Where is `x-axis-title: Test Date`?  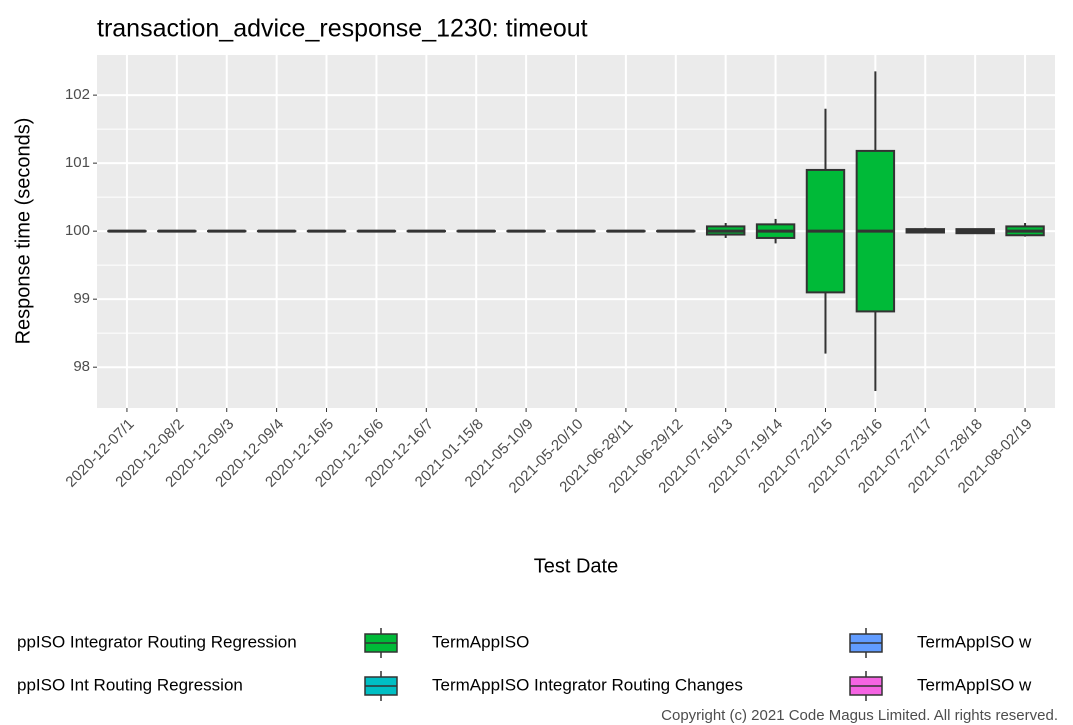
x-axis-title: Test Date is located at coordinates (576, 566).